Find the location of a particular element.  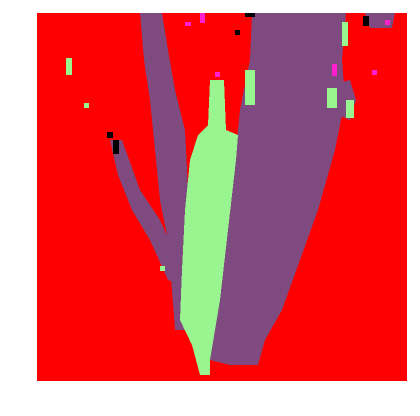

green-band is located at coordinates (209, 227).